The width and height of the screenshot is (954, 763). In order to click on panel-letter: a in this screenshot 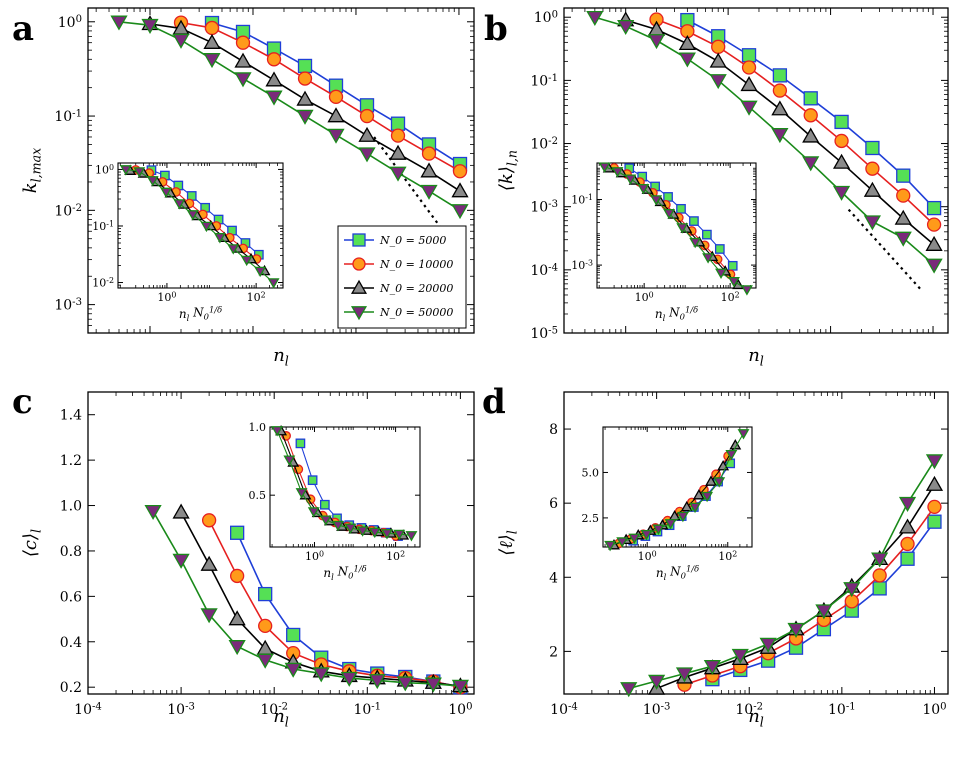, I will do `click(23, 29)`.